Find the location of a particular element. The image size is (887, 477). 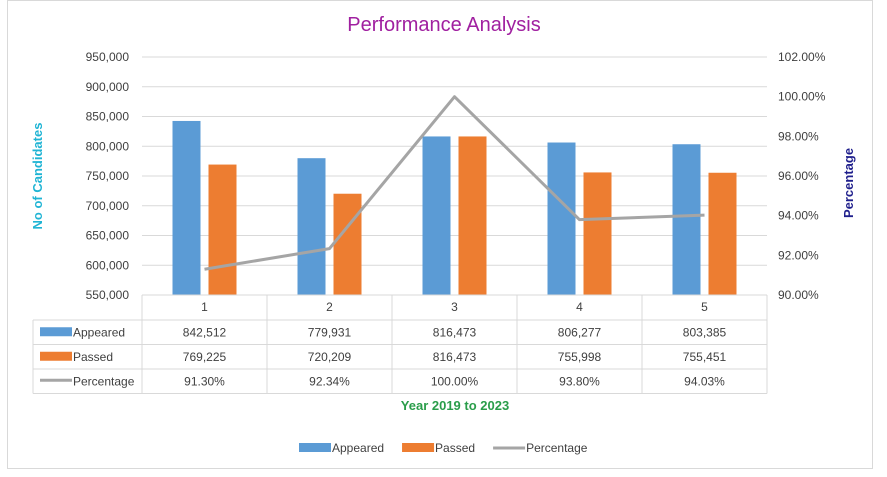

y-tick-label-left: 950,000 is located at coordinates (108, 57).